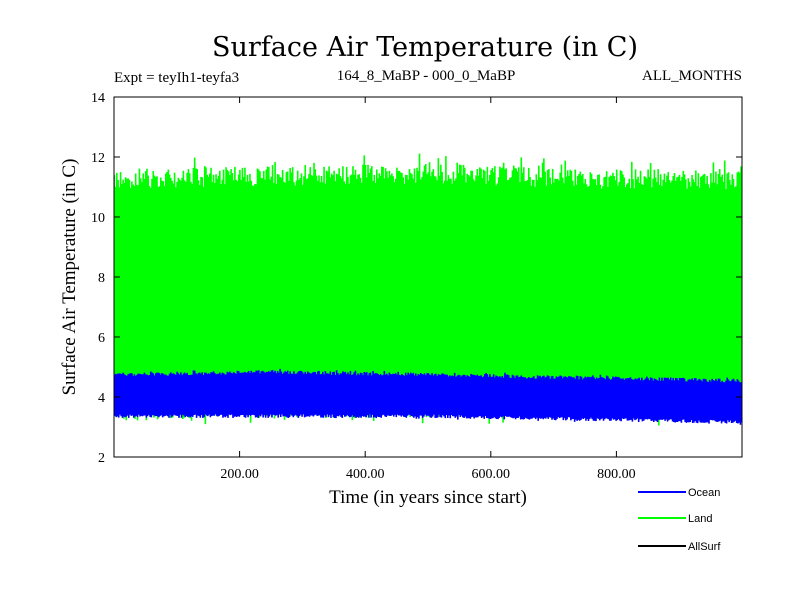 Image resolution: width=800 pixels, height=605 pixels. What do you see at coordinates (101, 338) in the screenshot?
I see `y-tick-label: 6` at bounding box center [101, 338].